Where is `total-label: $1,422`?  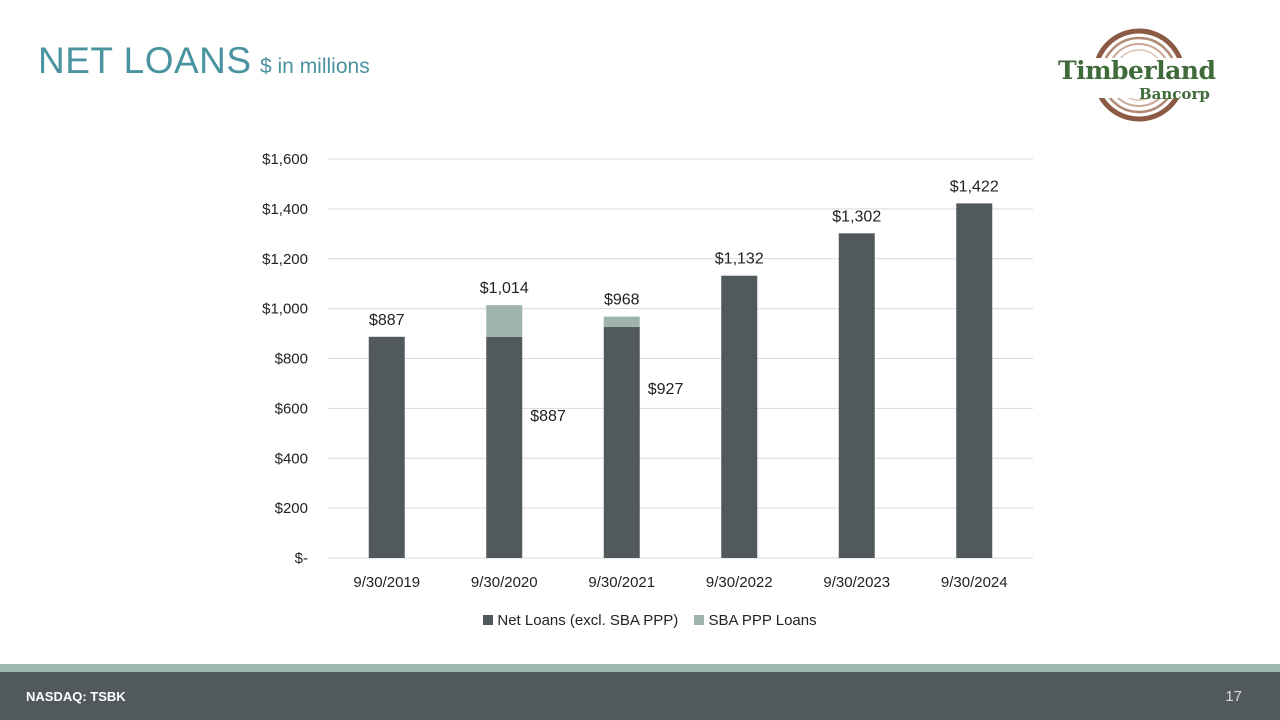
total-label: $1,422 is located at coordinates (974, 186).